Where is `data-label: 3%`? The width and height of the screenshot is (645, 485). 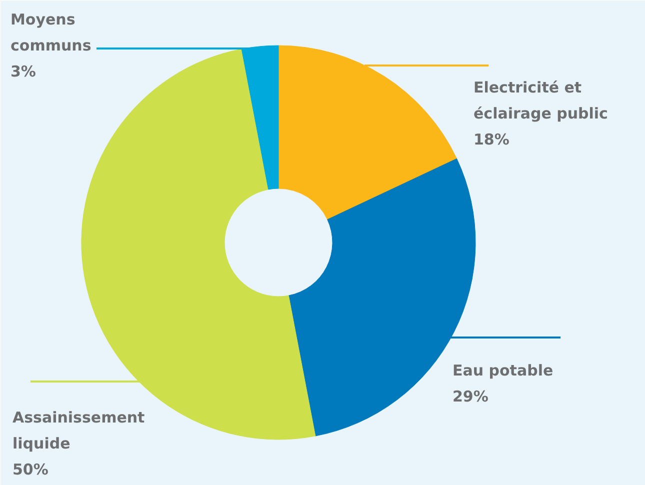 data-label: 3% is located at coordinates (23, 71).